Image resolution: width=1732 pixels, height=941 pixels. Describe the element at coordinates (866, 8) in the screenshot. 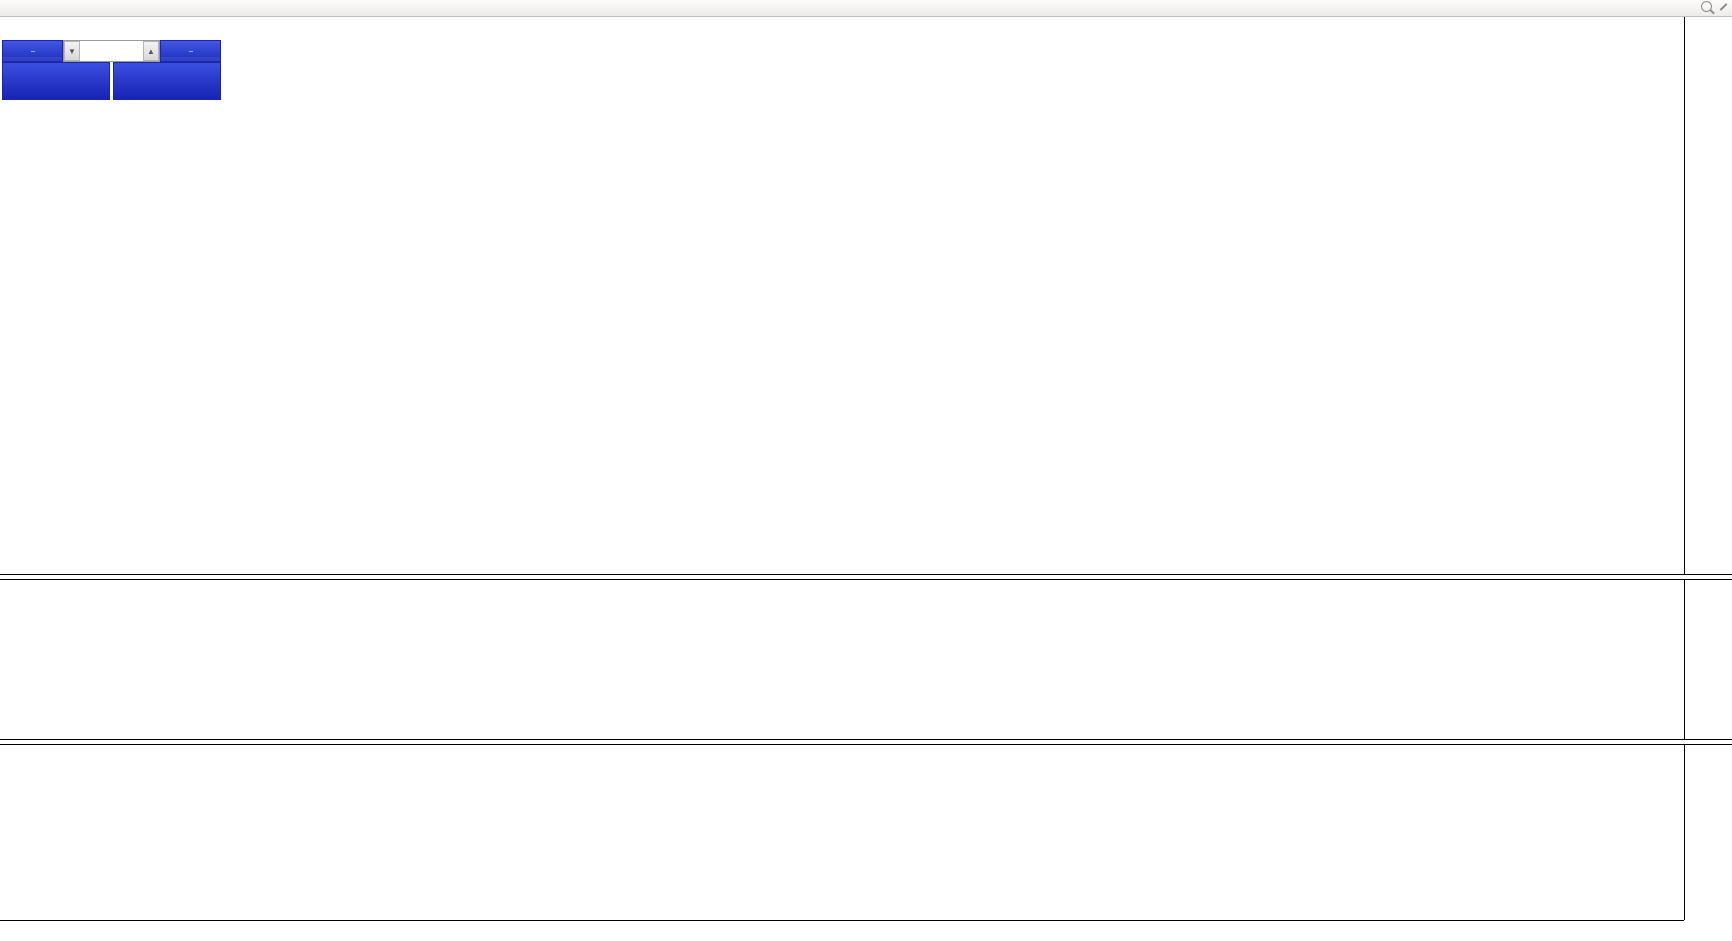

I see `toolbar` at that location.